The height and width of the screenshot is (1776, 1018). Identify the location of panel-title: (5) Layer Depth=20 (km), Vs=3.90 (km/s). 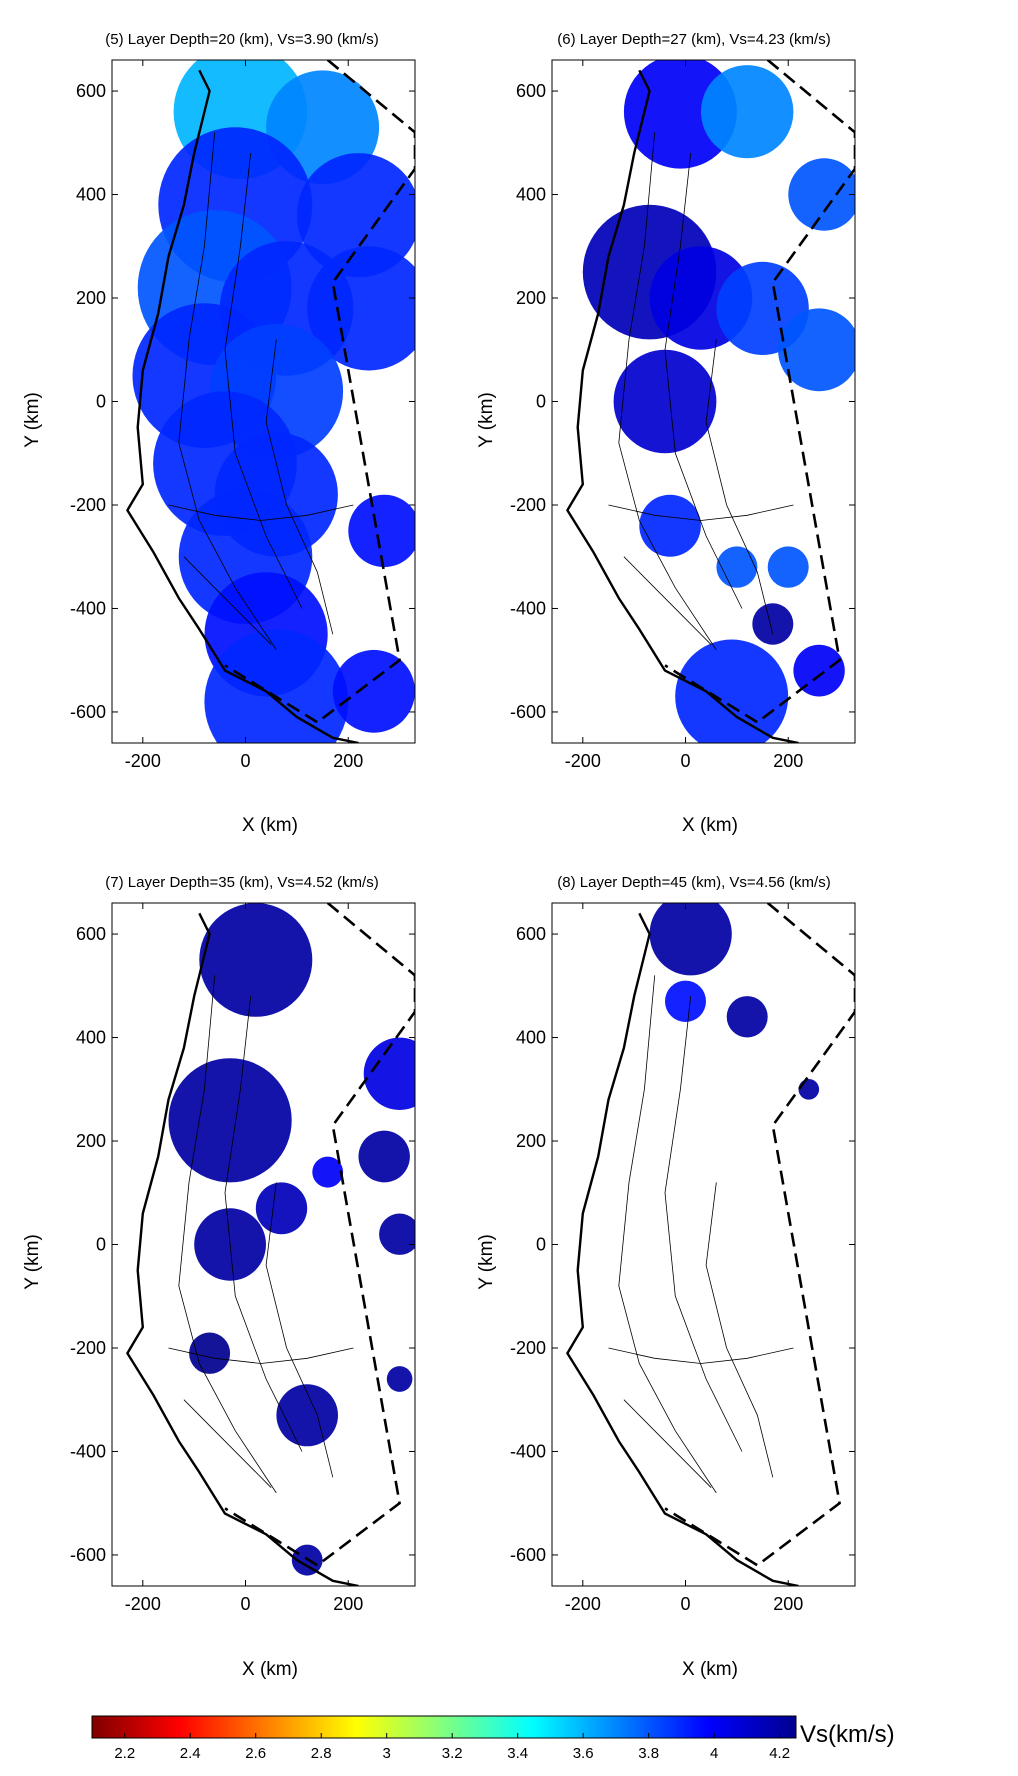
(241, 39).